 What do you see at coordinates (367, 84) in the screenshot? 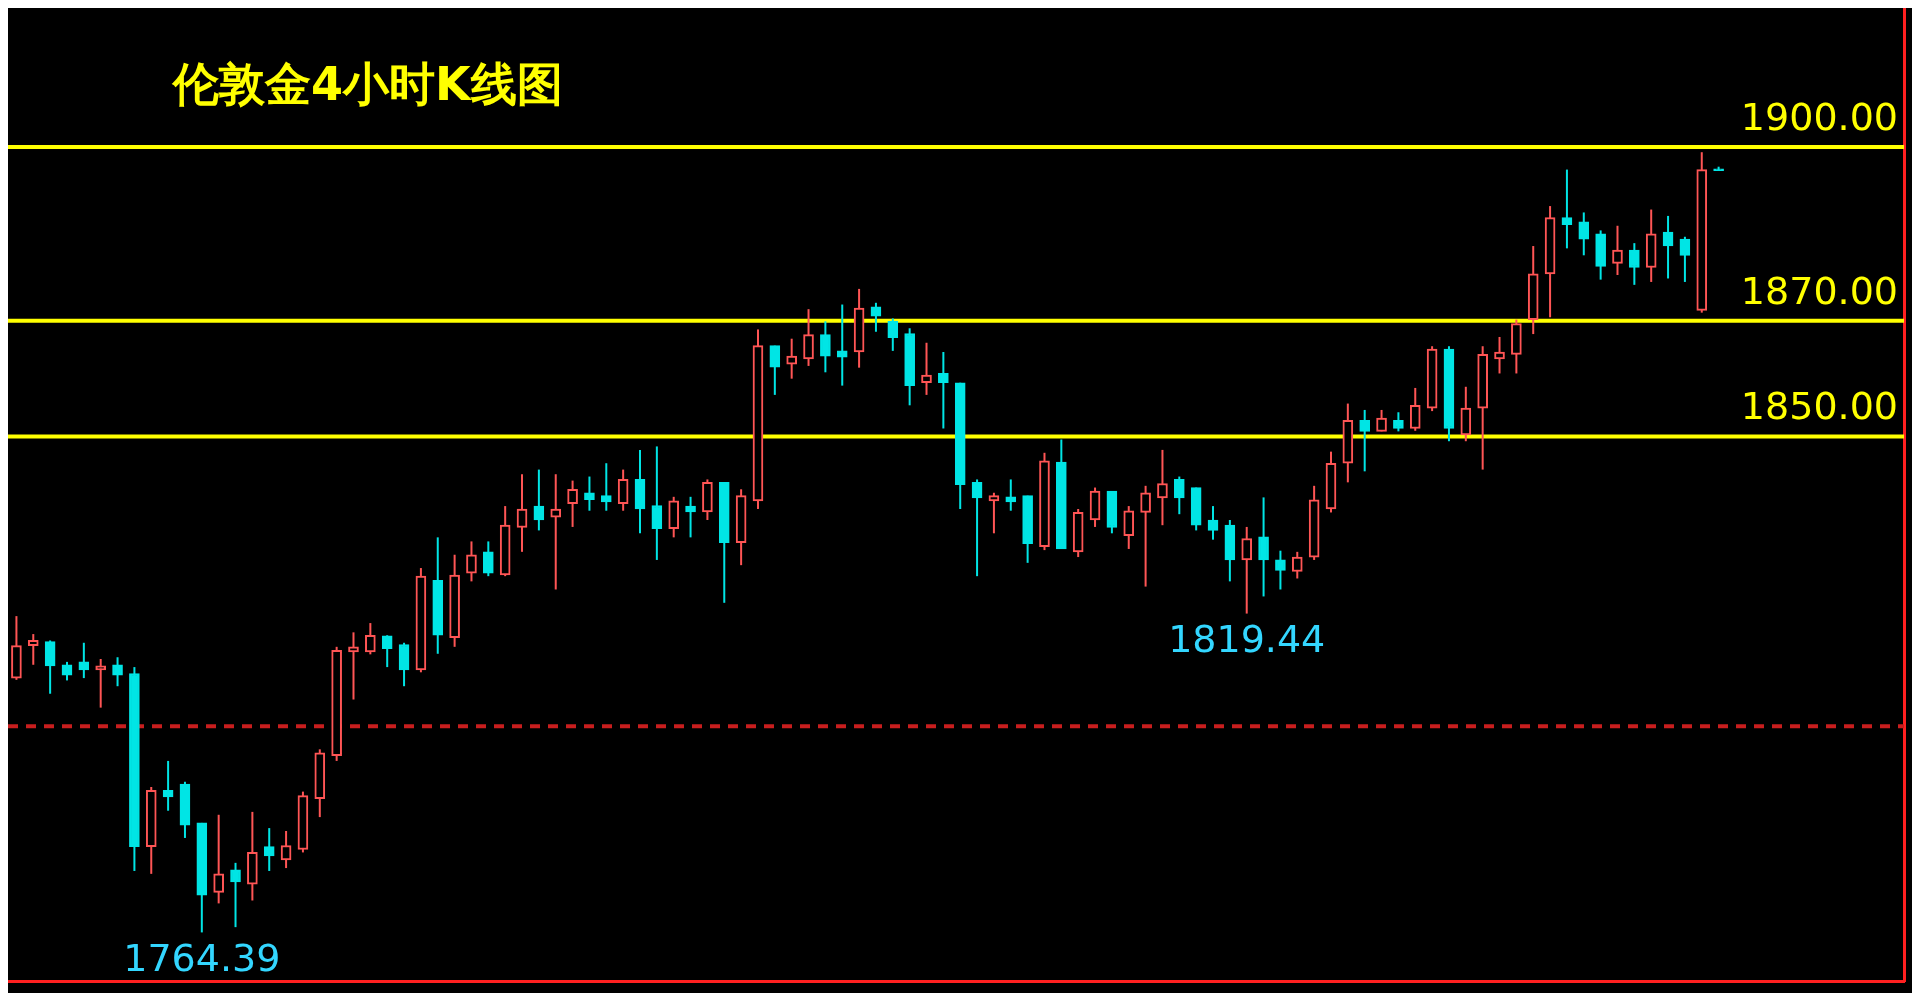
I see `text: 伦敦金4小时K线图` at bounding box center [367, 84].